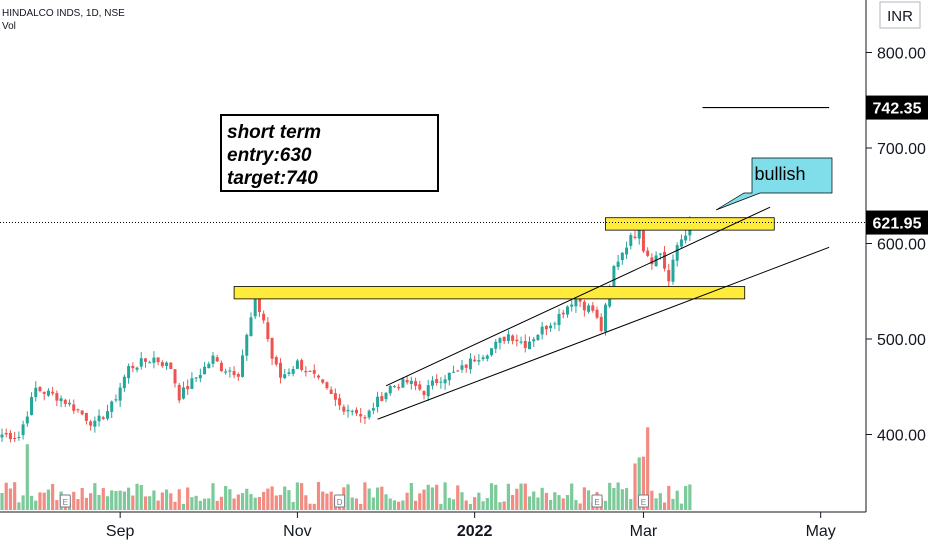 This screenshot has width=932, height=555. Describe the element at coordinates (897, 109) in the screenshot. I see `price-label-text: 742.35` at that location.